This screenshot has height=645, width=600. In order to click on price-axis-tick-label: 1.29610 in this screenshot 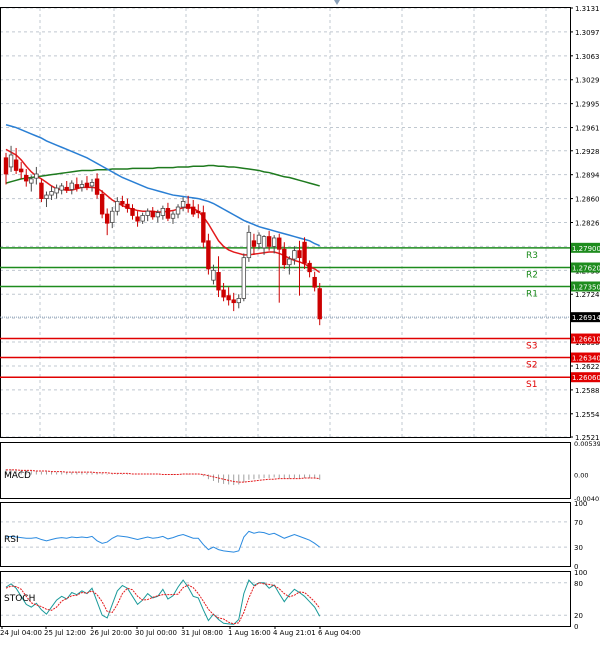, I will do `click(587, 129)`.